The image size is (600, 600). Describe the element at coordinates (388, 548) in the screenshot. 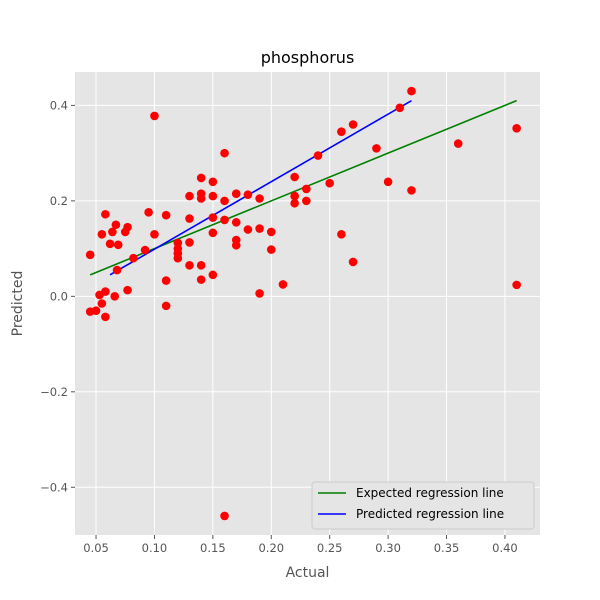

I see `x-tick-label: 0.30` at that location.